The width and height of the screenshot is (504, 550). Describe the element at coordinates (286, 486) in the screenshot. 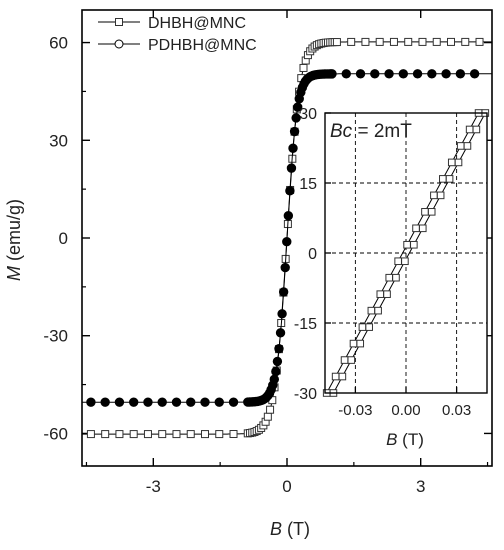

I see `x-tick-label: 0` at that location.